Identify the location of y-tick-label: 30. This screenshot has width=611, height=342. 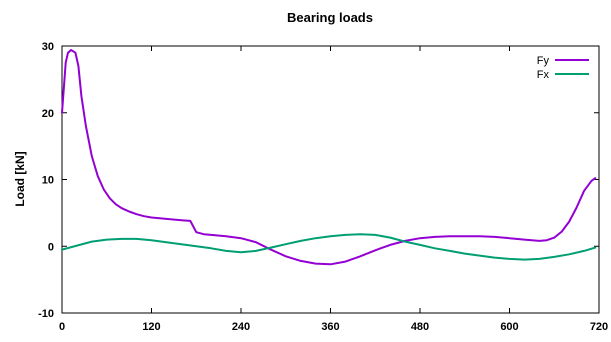
(48, 47).